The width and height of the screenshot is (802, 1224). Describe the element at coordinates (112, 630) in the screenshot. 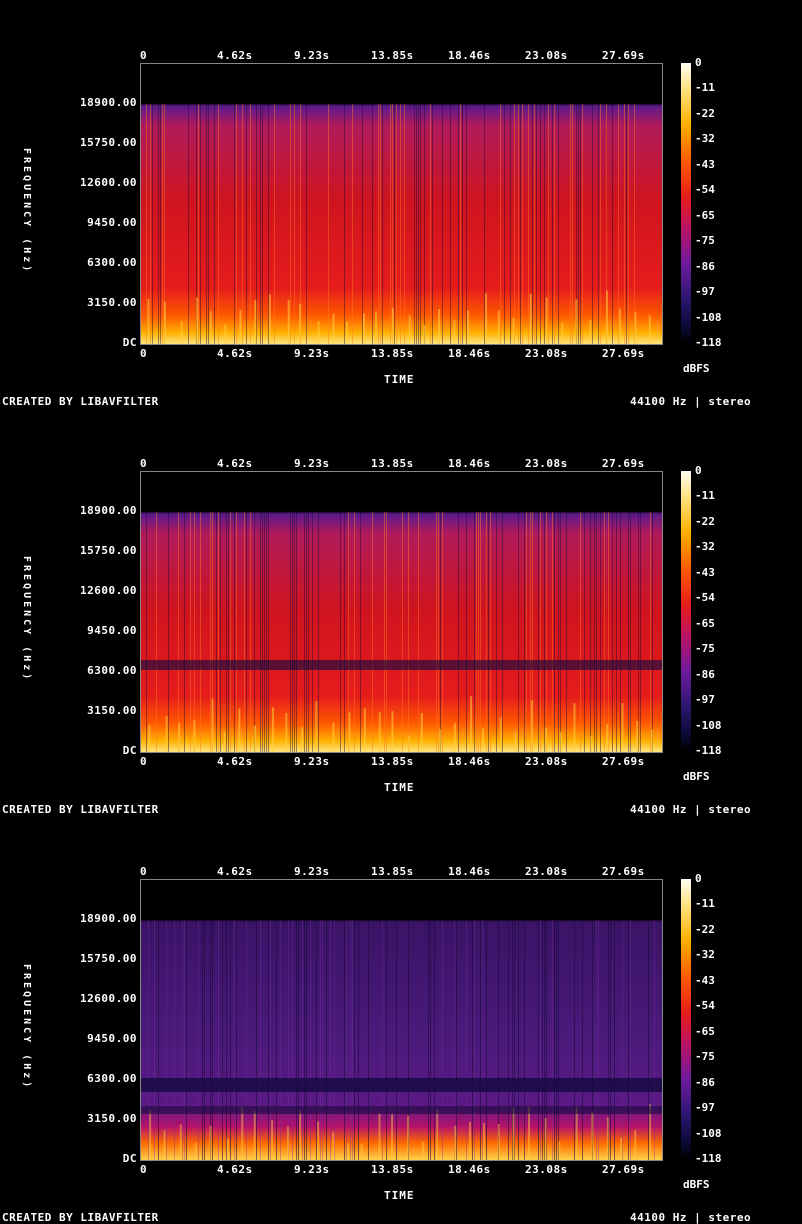

I see `y-tick: 9450.00` at that location.